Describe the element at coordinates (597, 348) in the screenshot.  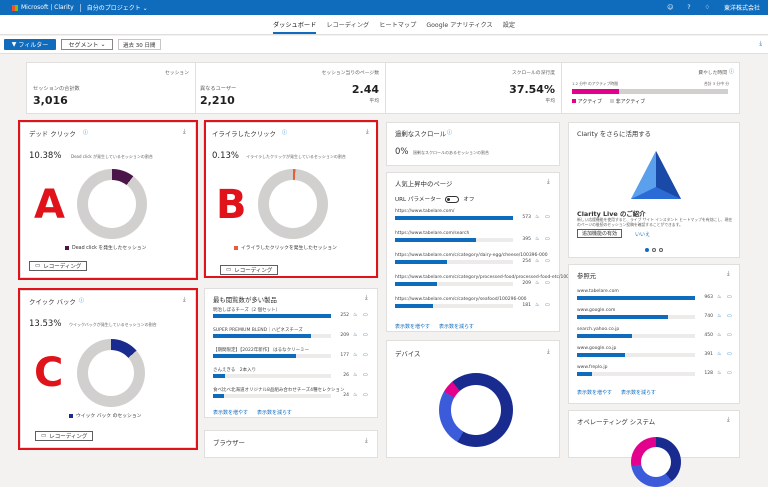
I see `referrer-url: www.google.co.jp` at that location.